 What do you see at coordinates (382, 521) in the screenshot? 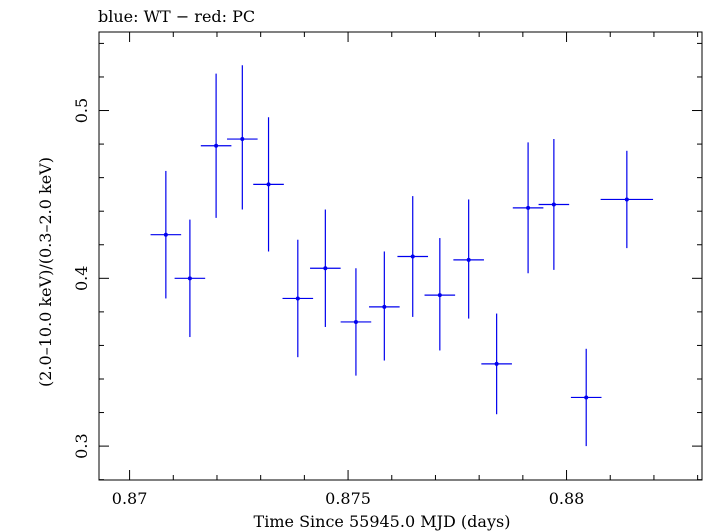
I see `x-axis-label: Time Since 55945.0 MJD (days)` at bounding box center [382, 521].